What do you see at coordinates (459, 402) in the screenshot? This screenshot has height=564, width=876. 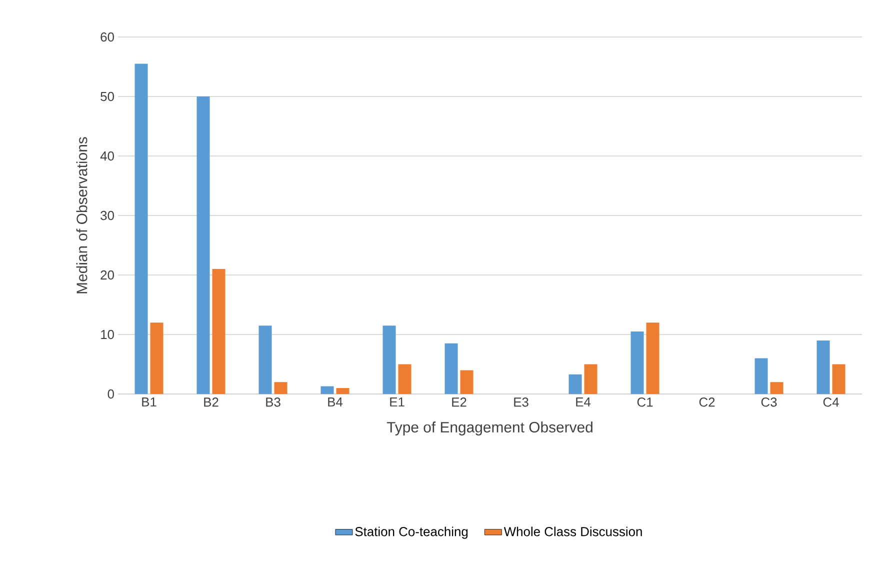 I see `x-tick-label: E2` at bounding box center [459, 402].